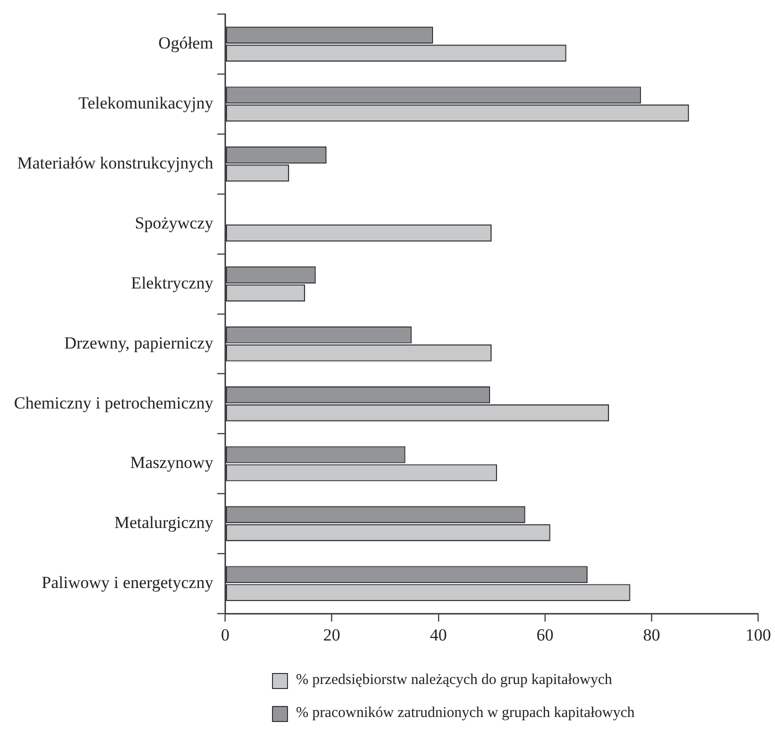  Describe the element at coordinates (114, 402) in the screenshot. I see `y-tick-label: Chemiczny i petrochemiczny` at that location.